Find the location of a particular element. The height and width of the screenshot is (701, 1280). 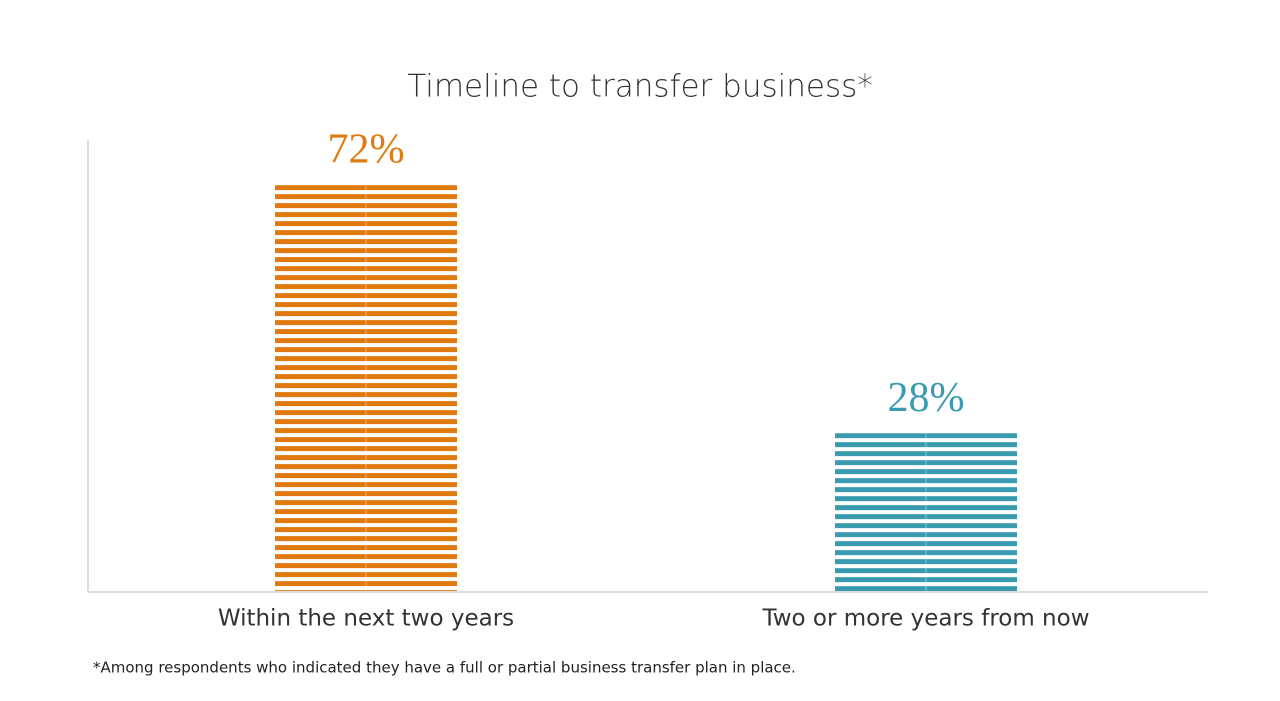

x-tick-label: Within the next two years is located at coordinates (366, 619).